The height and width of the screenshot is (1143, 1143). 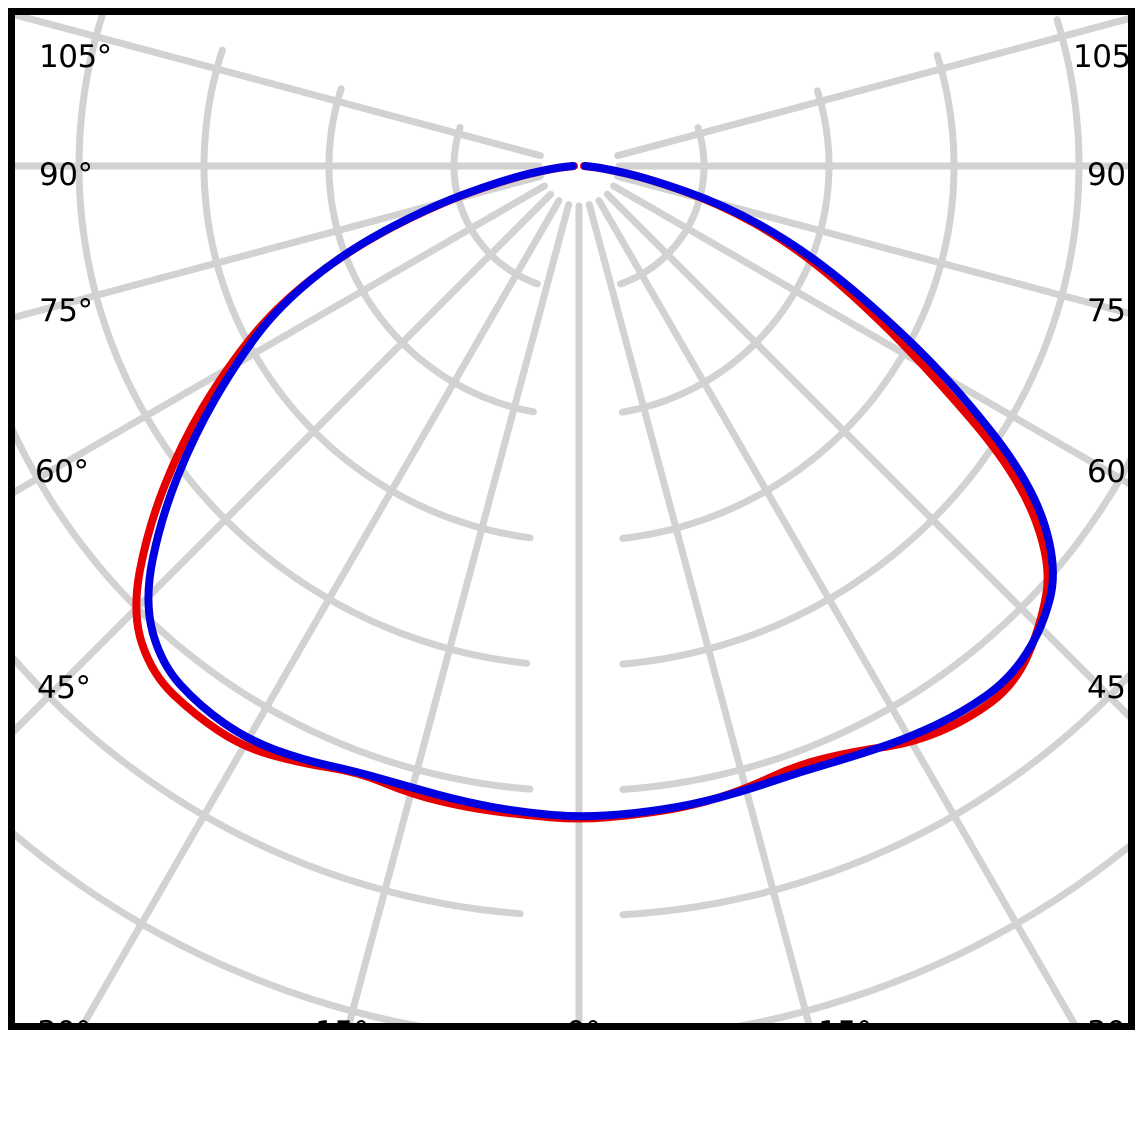 I want to click on grid-ring-2-right, so click(x=725, y=251).